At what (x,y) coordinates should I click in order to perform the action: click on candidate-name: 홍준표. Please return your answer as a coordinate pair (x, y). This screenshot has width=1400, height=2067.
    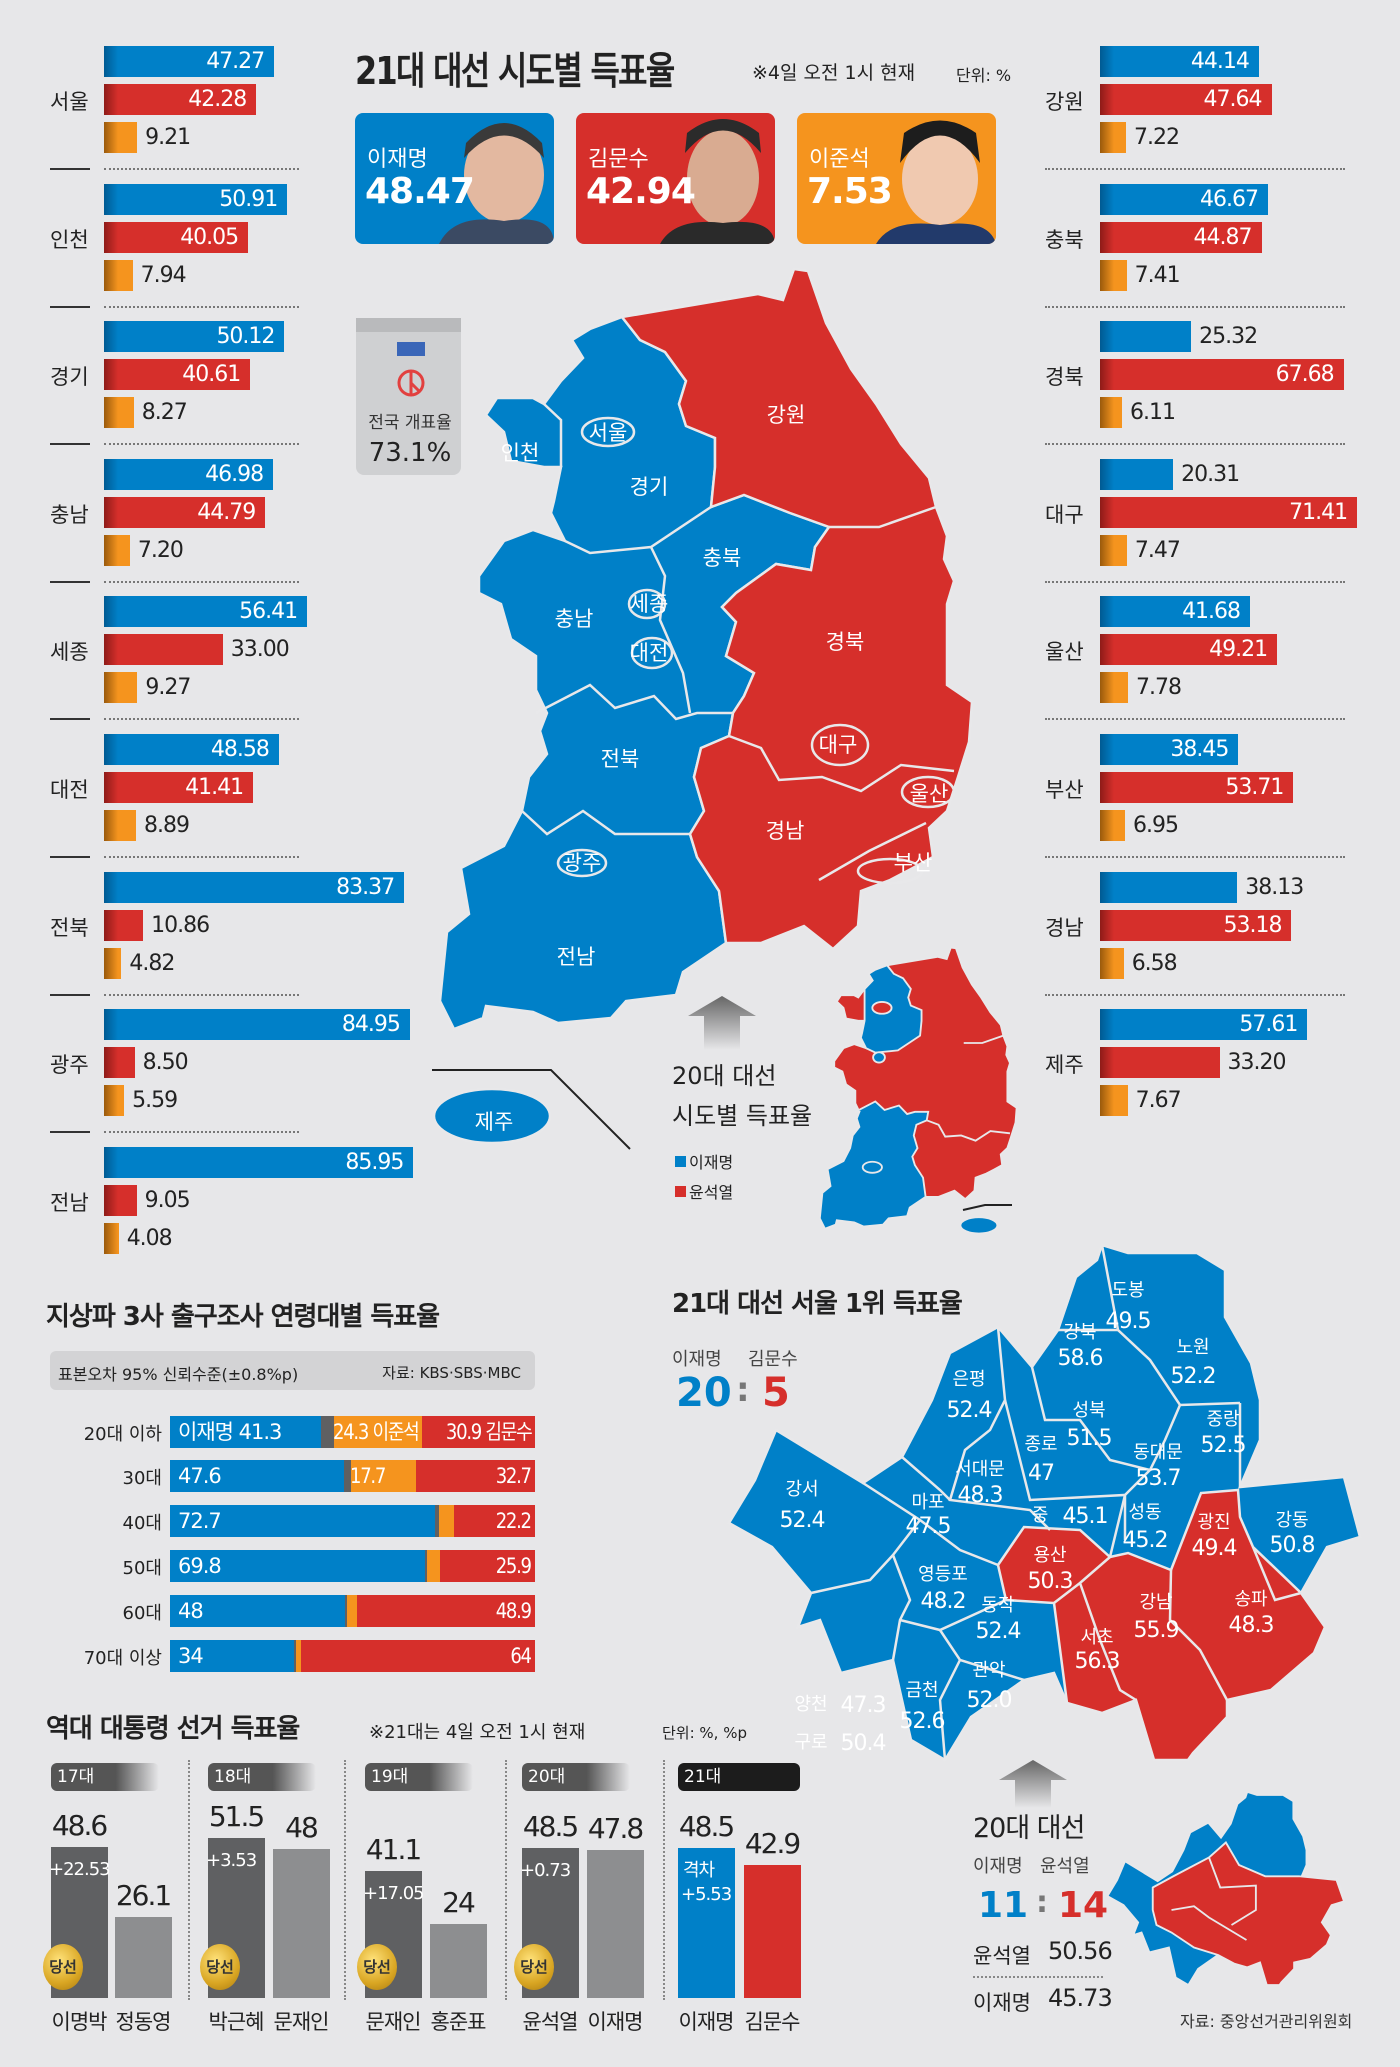
    Looking at the image, I should click on (458, 2022).